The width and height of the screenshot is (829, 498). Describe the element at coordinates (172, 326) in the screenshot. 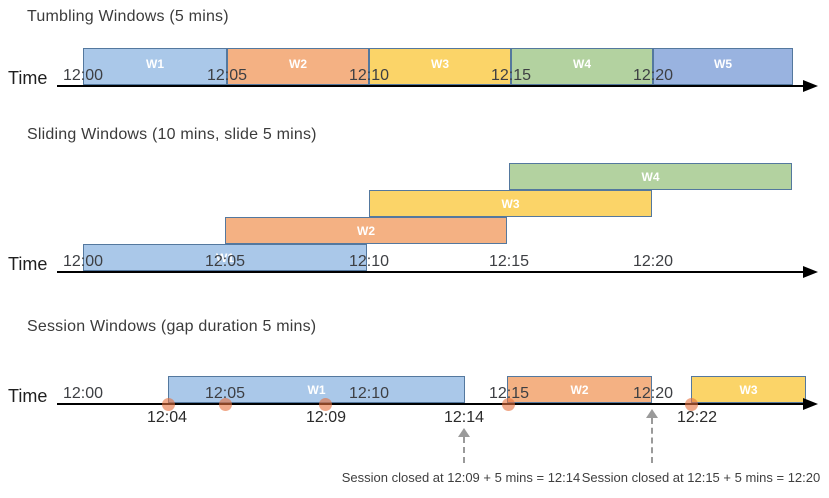

I see `session-section-title: Session Windows (gap duration 5 mins)` at that location.